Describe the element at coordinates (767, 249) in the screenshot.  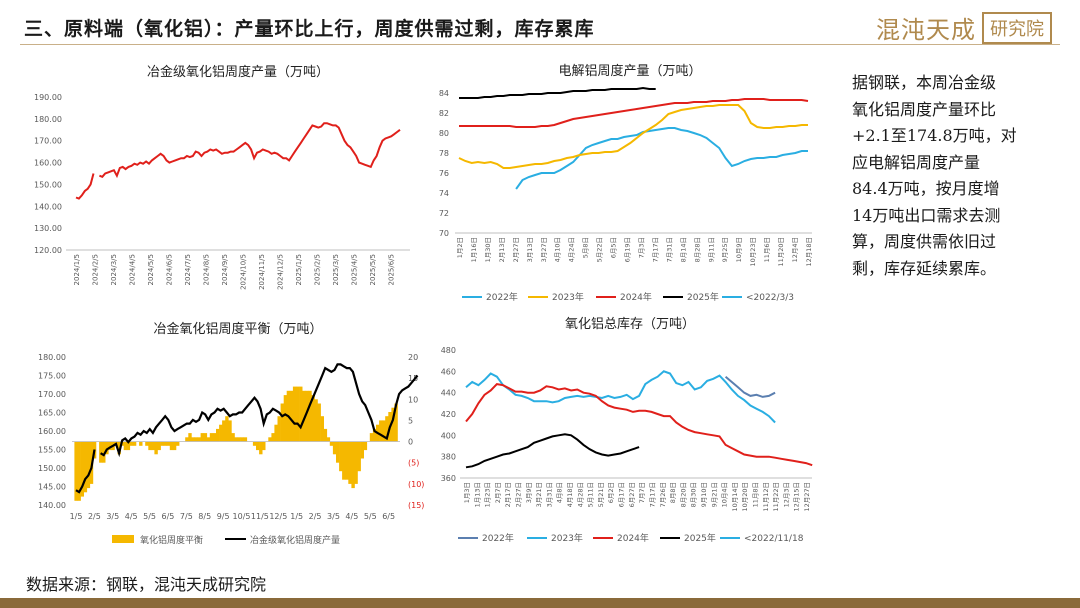
I see `x-tick-label: 11月6日` at that location.